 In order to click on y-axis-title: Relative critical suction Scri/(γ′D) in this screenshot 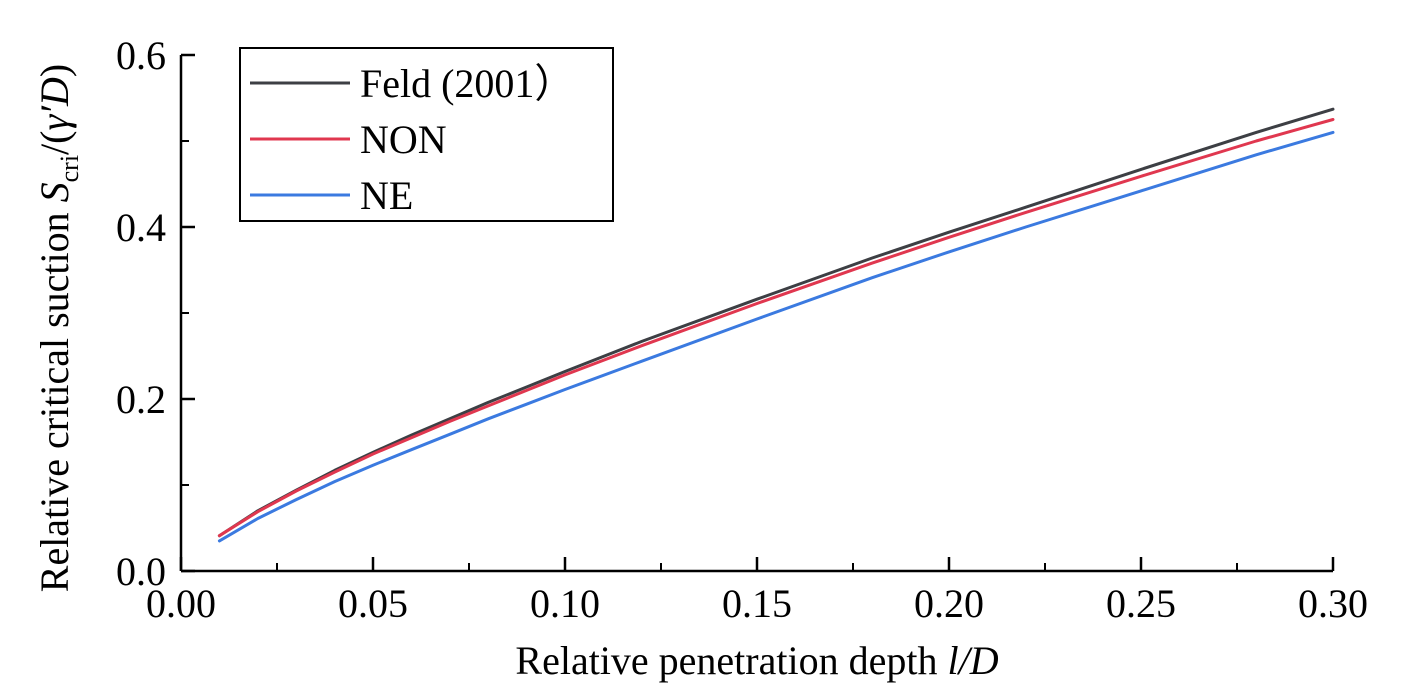, I will do `click(58, 328)`.